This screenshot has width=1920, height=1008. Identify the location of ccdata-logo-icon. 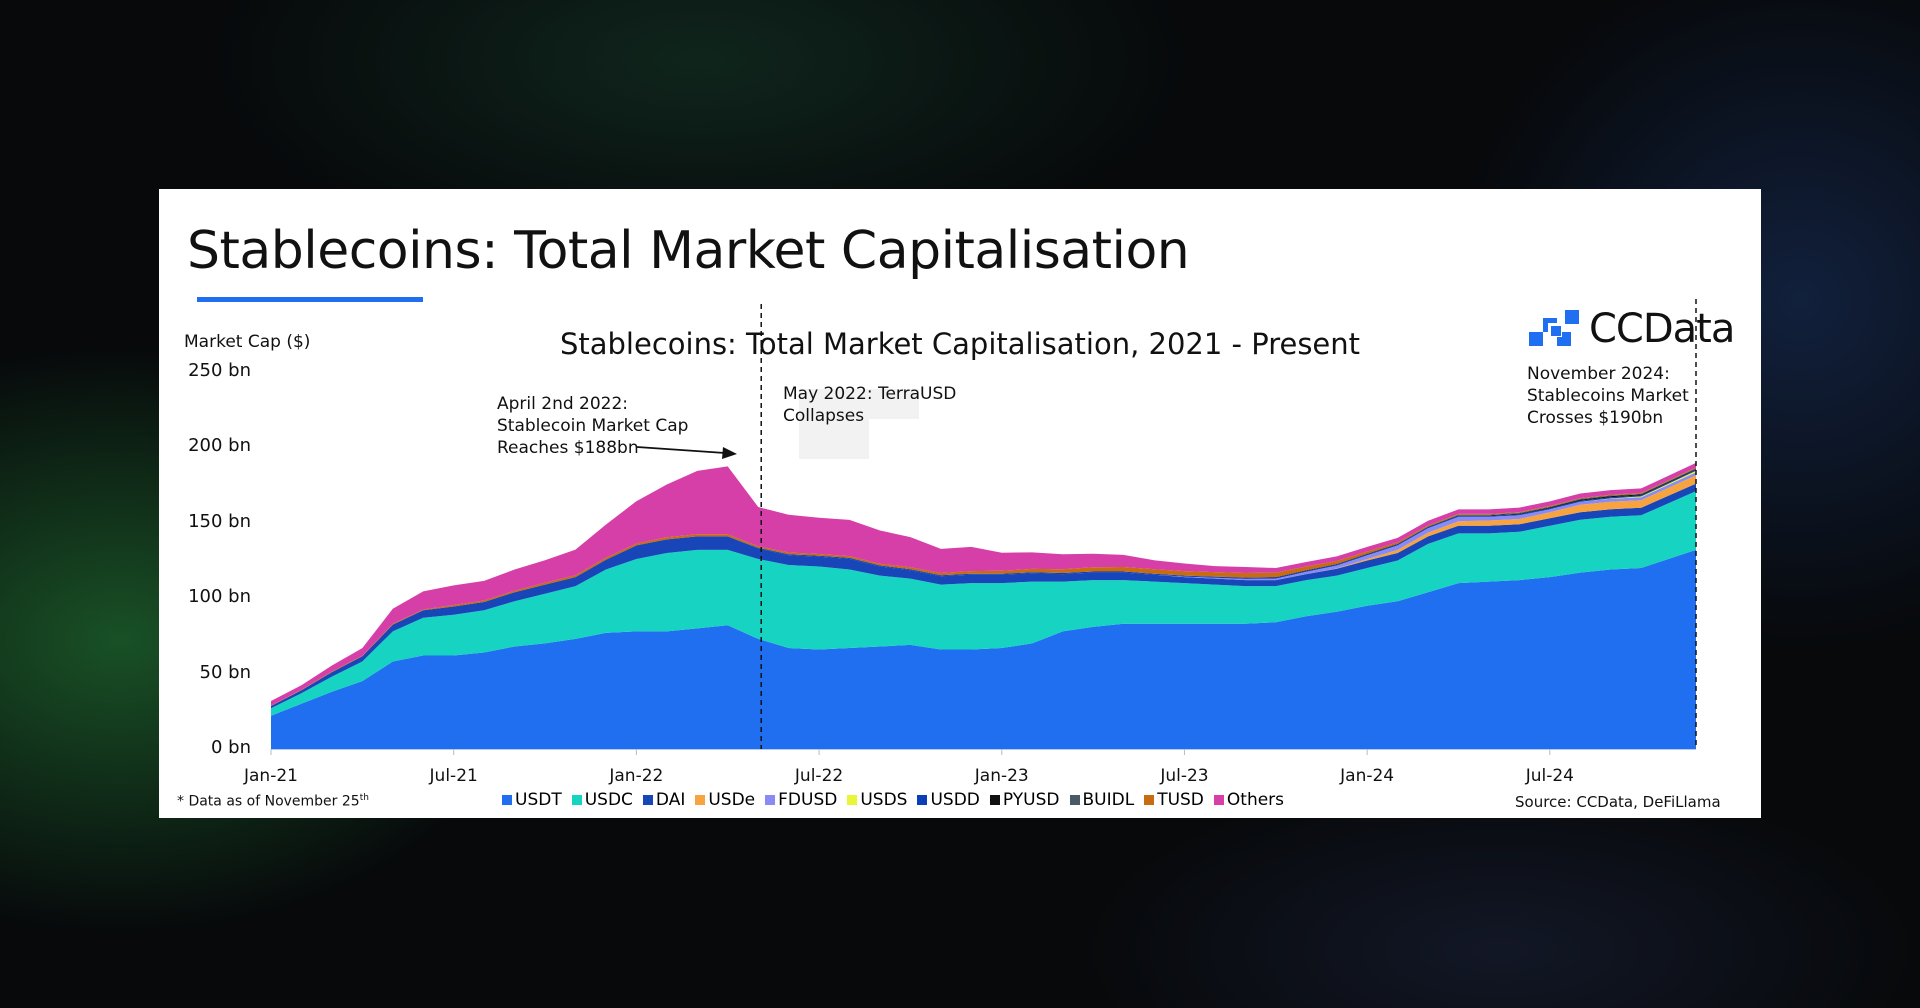
(1554, 328).